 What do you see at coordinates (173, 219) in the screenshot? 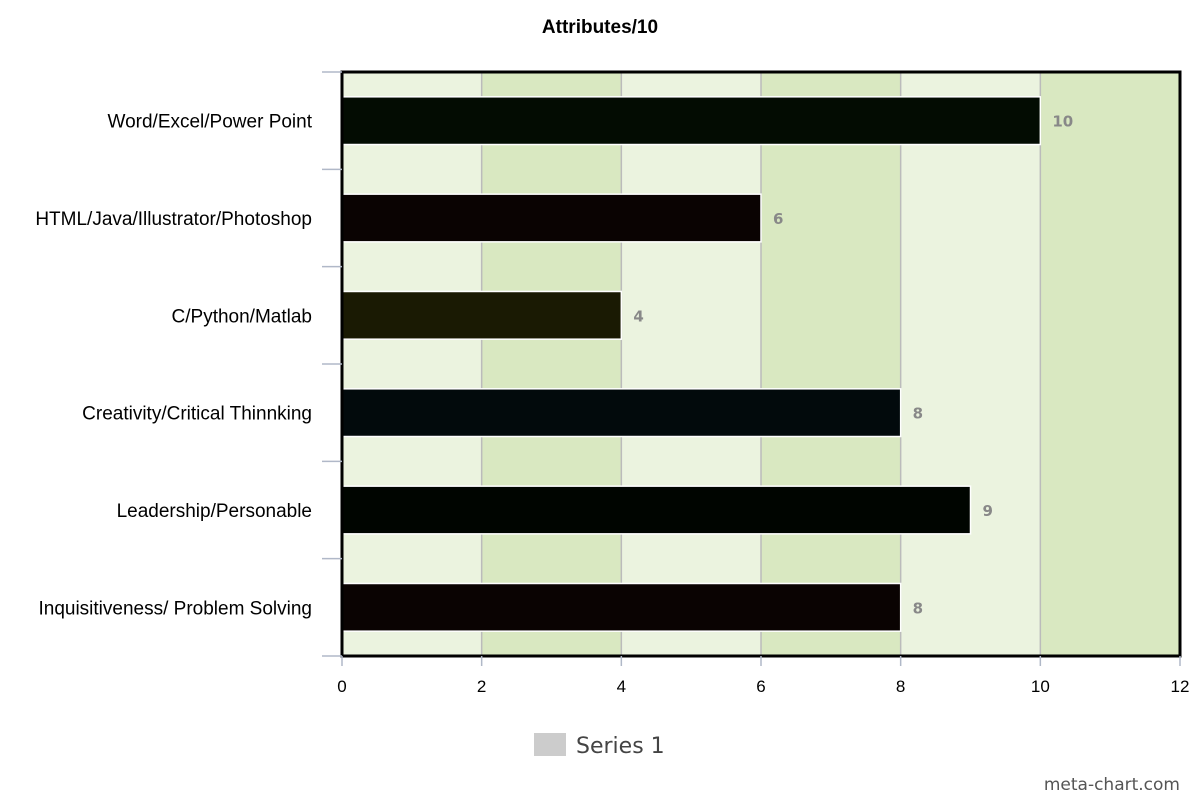
I see `category-label: HTML/Java/Illustrator/Photoshop` at bounding box center [173, 219].